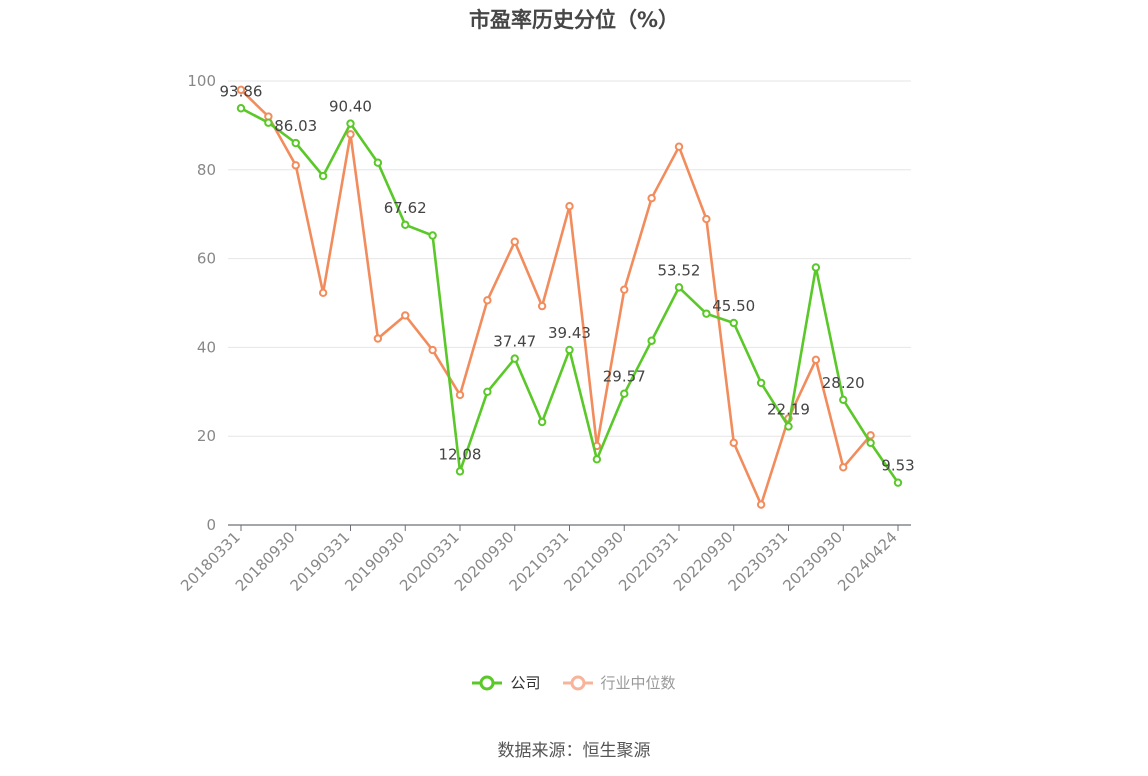  Describe the element at coordinates (624, 377) in the screenshot. I see `data-label-20210930: 29.57` at that location.